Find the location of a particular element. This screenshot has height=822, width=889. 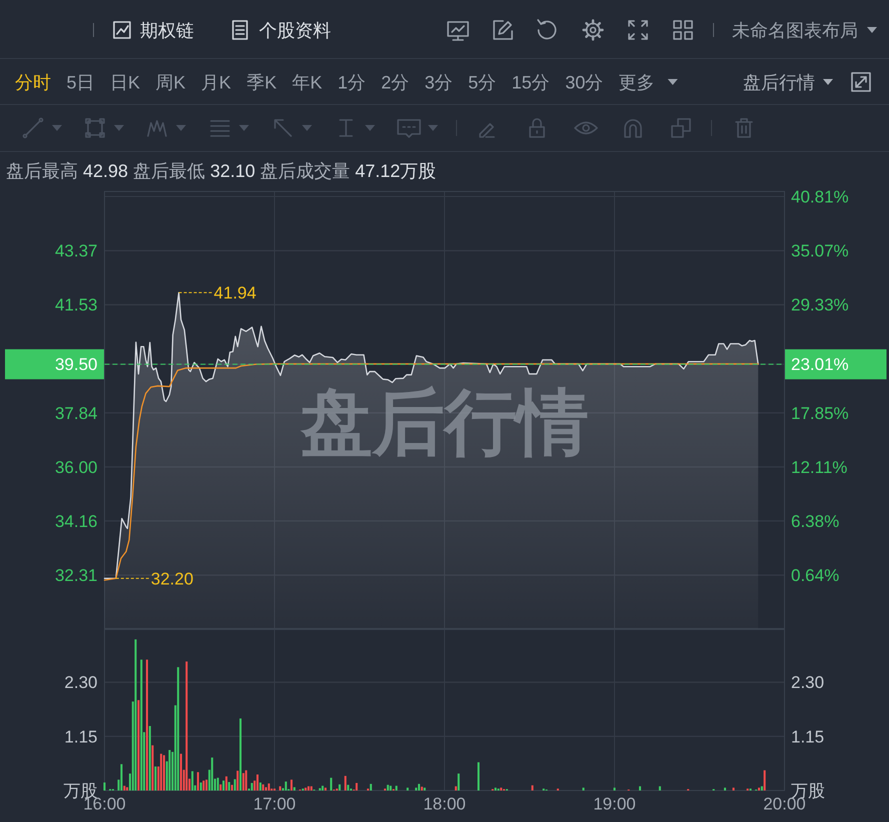

y-tick-label: 41.53 is located at coordinates (76, 305).